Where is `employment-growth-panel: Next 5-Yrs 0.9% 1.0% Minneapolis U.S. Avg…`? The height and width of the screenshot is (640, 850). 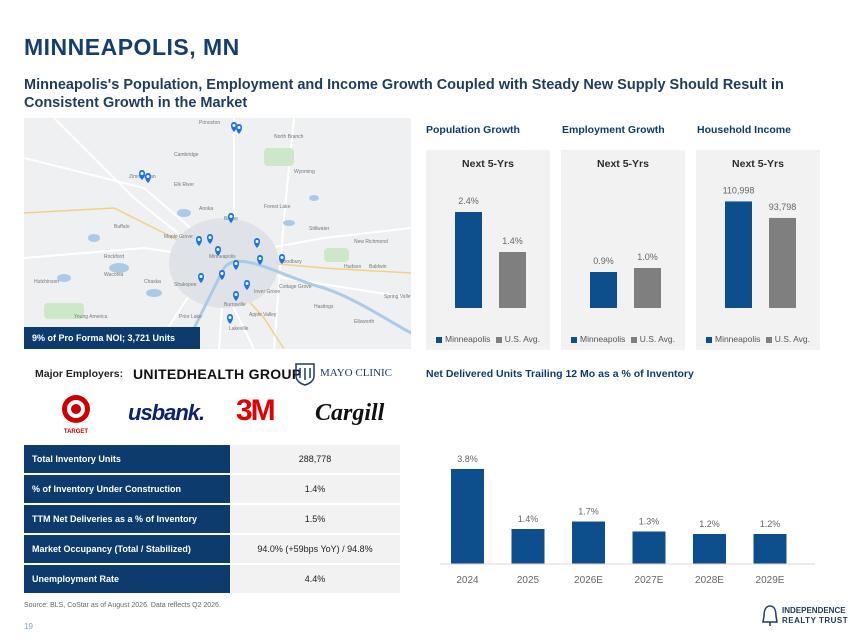 employment-growth-panel: Next 5-Yrs 0.9% 1.0% Minneapolis U.S. Avg… is located at coordinates (623, 250).